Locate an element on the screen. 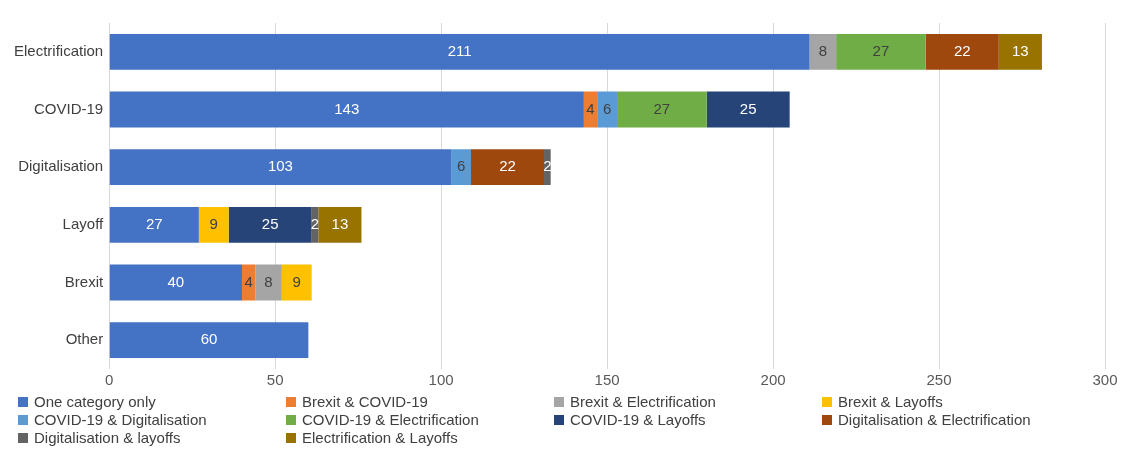  data-label: 143 is located at coordinates (347, 108).